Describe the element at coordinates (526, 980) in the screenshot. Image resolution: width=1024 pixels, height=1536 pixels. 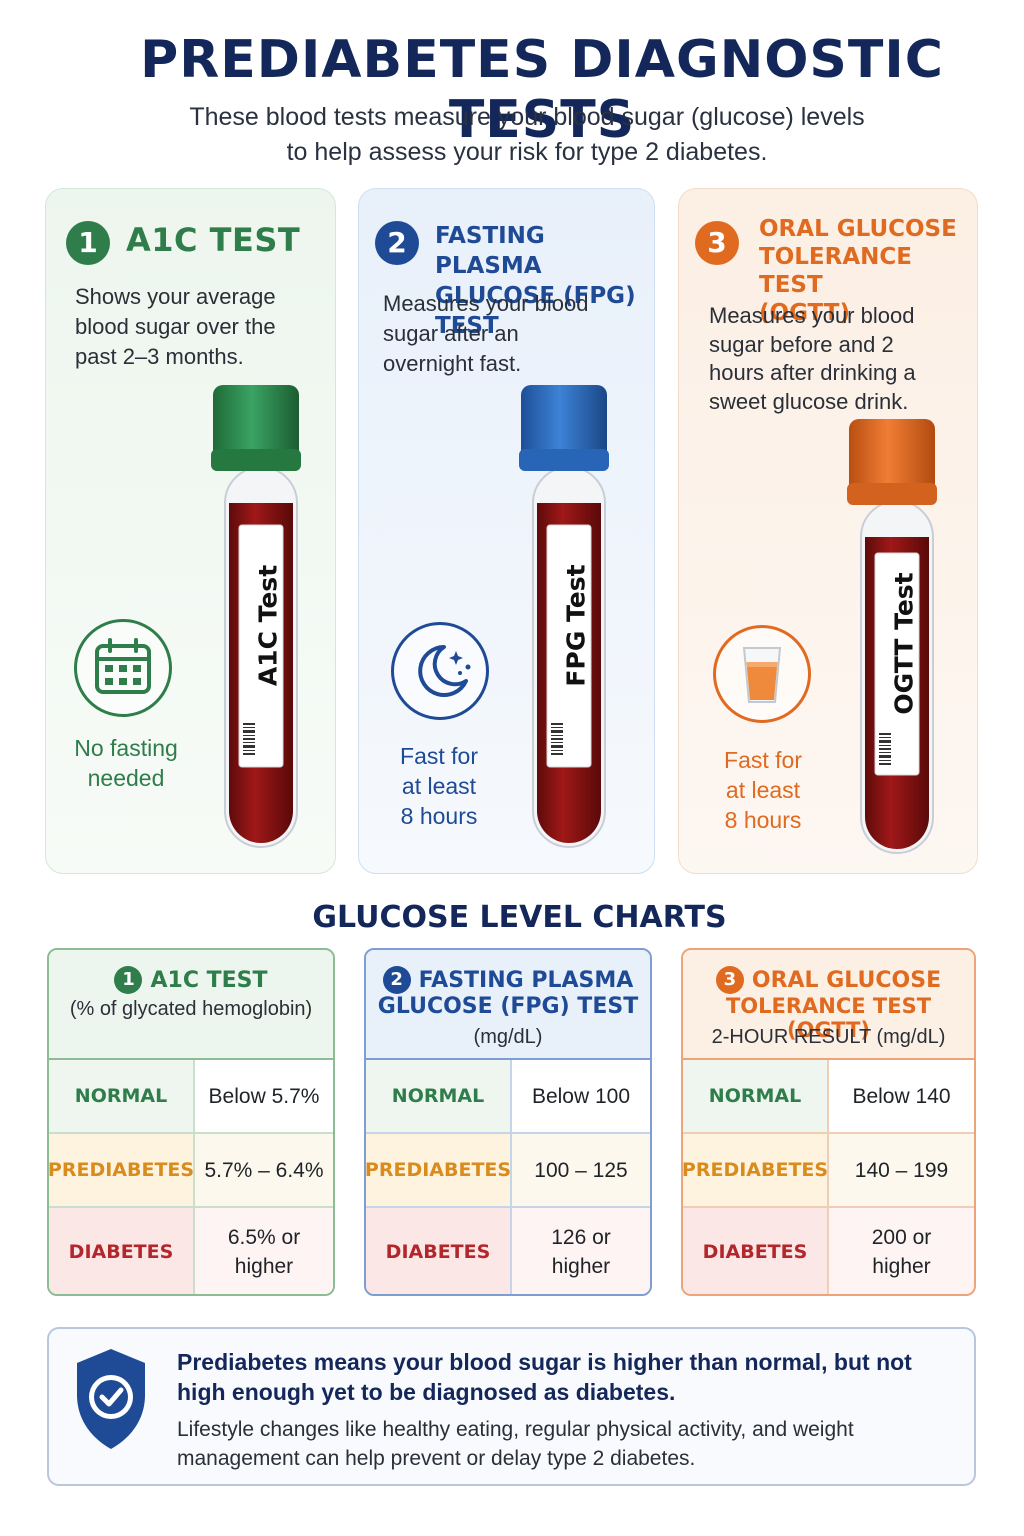
I see `table-title-text: FASTING PLASMA` at that location.